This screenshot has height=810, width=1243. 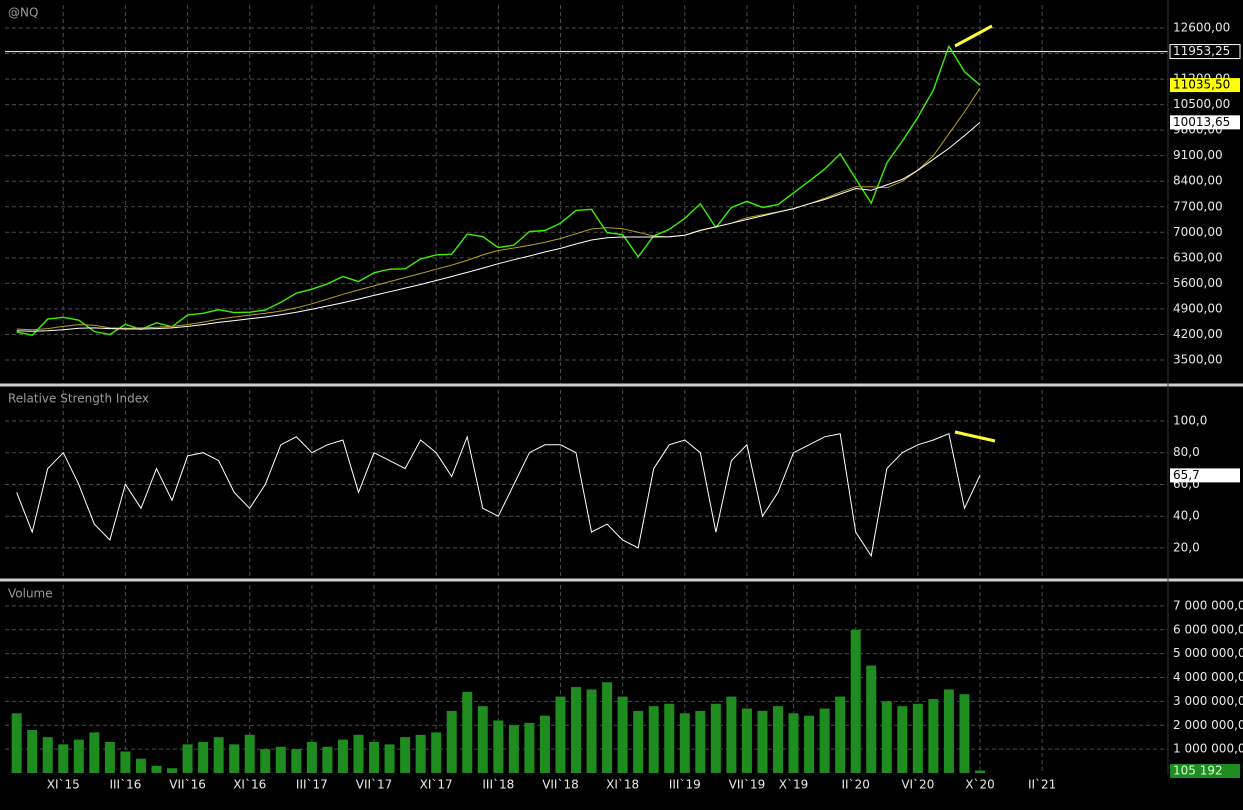 What do you see at coordinates (30, 594) in the screenshot?
I see `panel-title: Volume` at bounding box center [30, 594].